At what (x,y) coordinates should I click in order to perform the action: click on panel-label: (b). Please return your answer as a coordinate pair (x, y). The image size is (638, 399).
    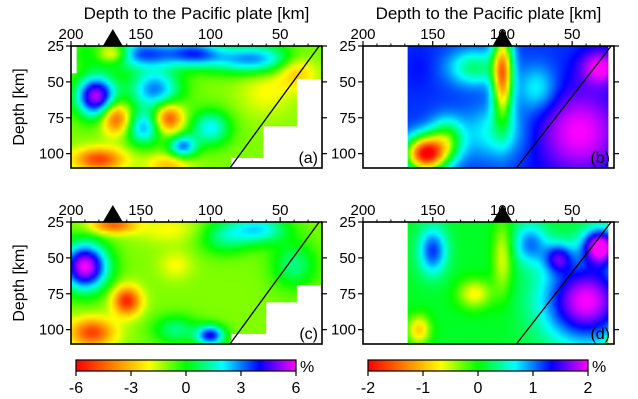
    Looking at the image, I should click on (600, 158).